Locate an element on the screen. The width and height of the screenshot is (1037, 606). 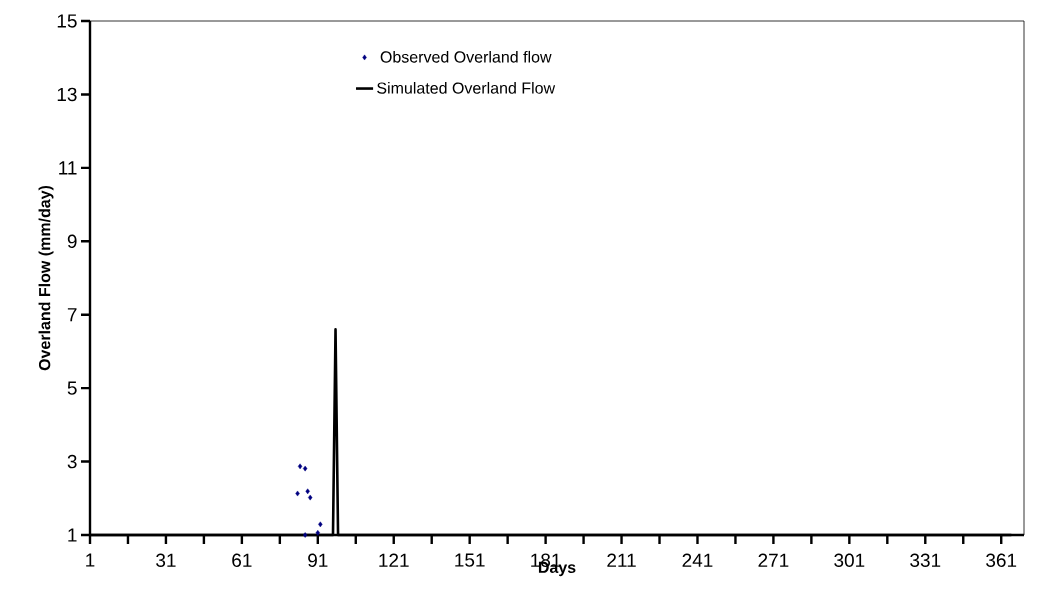
y-tick-label: 13 is located at coordinates (67, 94).